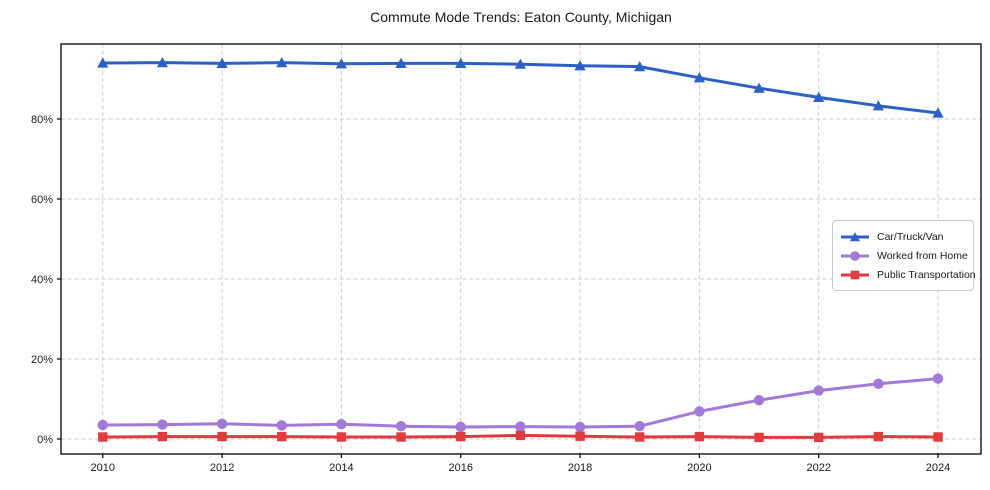 This screenshot has width=990, height=490. Describe the element at coordinates (341, 468) in the screenshot. I see `x-tick-label: 2014` at that location.